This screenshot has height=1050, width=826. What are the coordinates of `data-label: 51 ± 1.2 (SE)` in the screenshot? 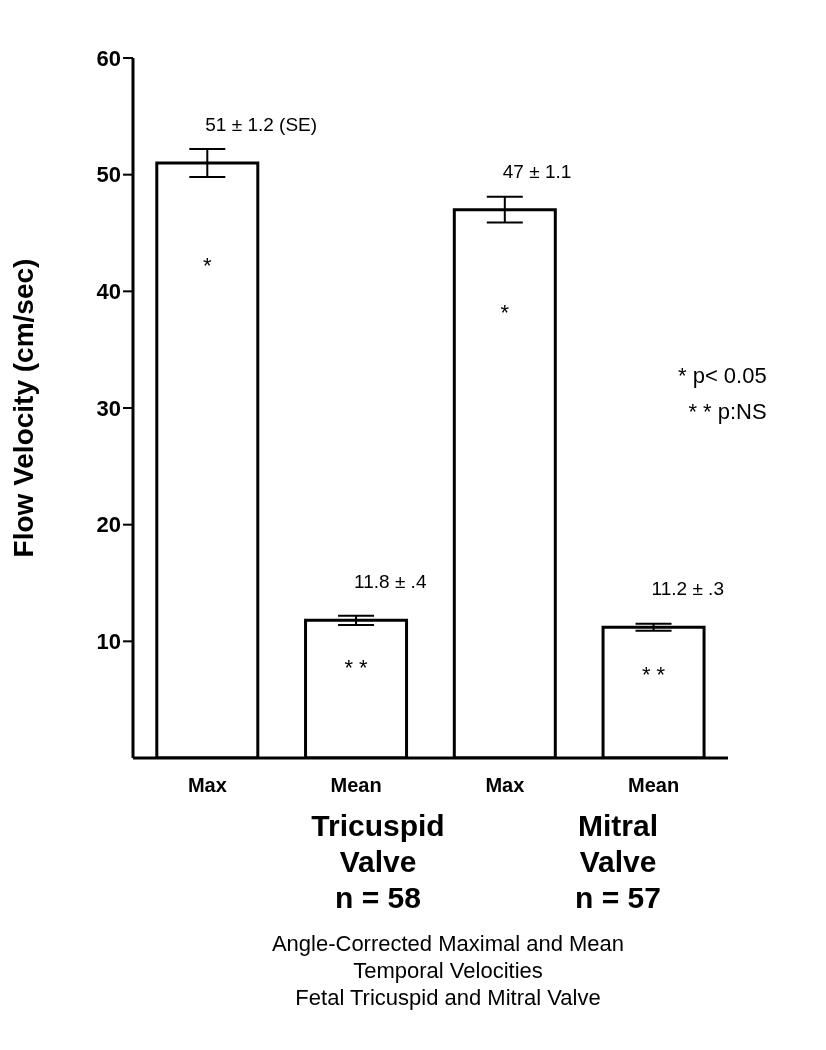 It's located at (261, 124).